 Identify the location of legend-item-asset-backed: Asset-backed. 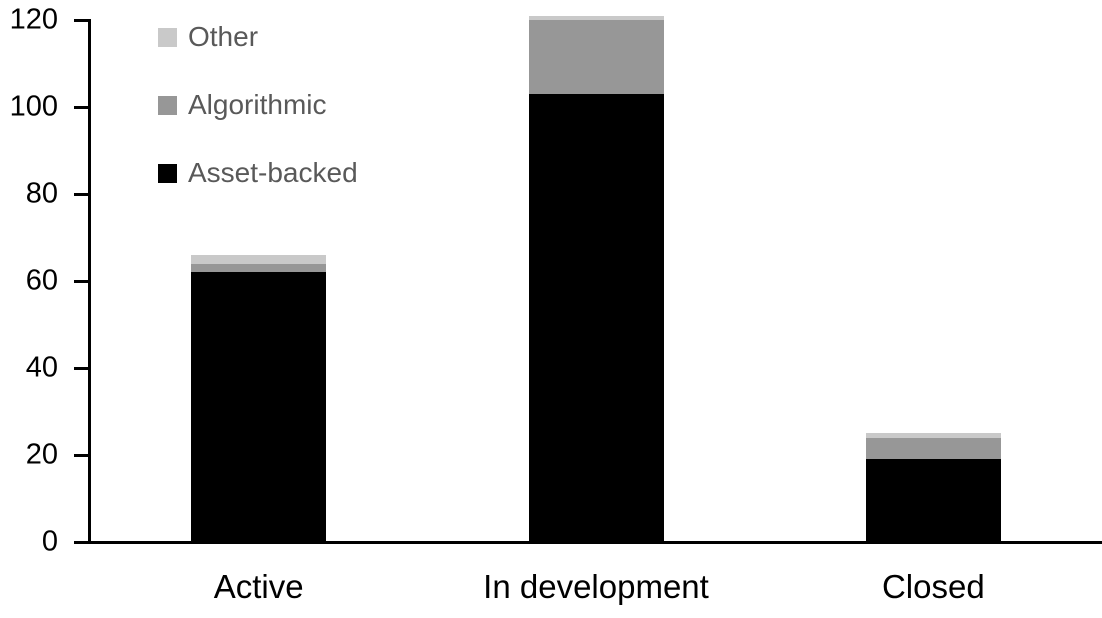
(258, 173).